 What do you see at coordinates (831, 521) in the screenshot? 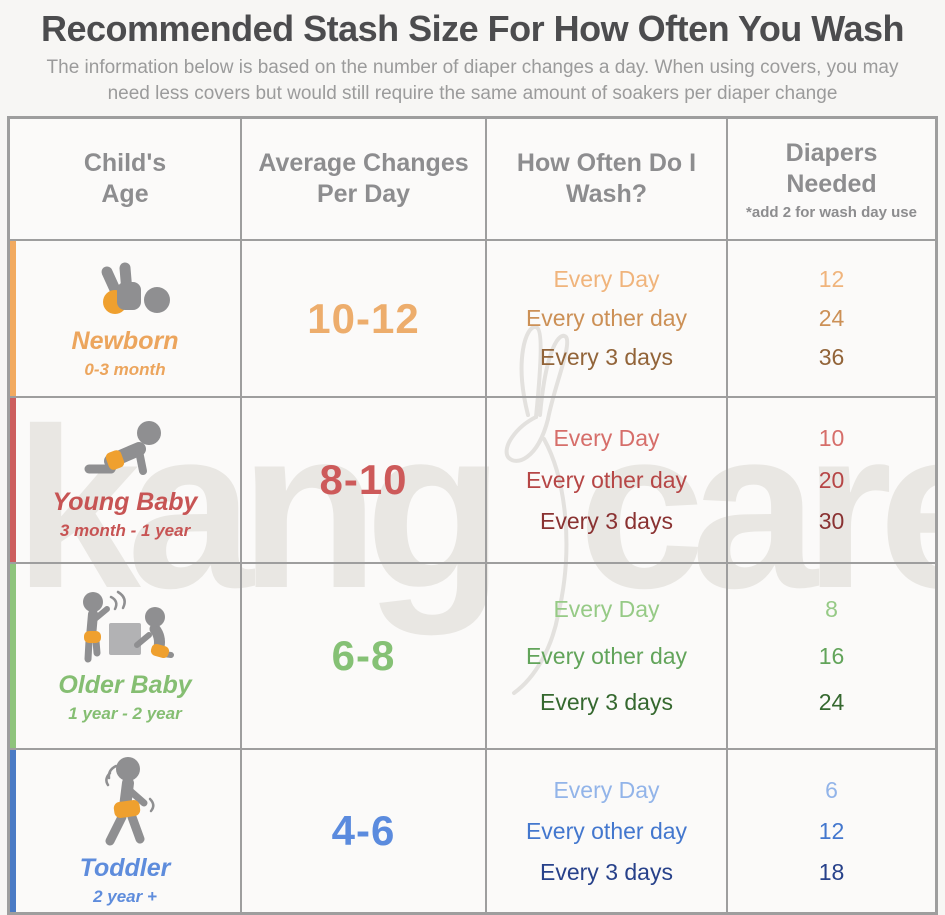
I see `diapers-needed: 30` at bounding box center [831, 521].